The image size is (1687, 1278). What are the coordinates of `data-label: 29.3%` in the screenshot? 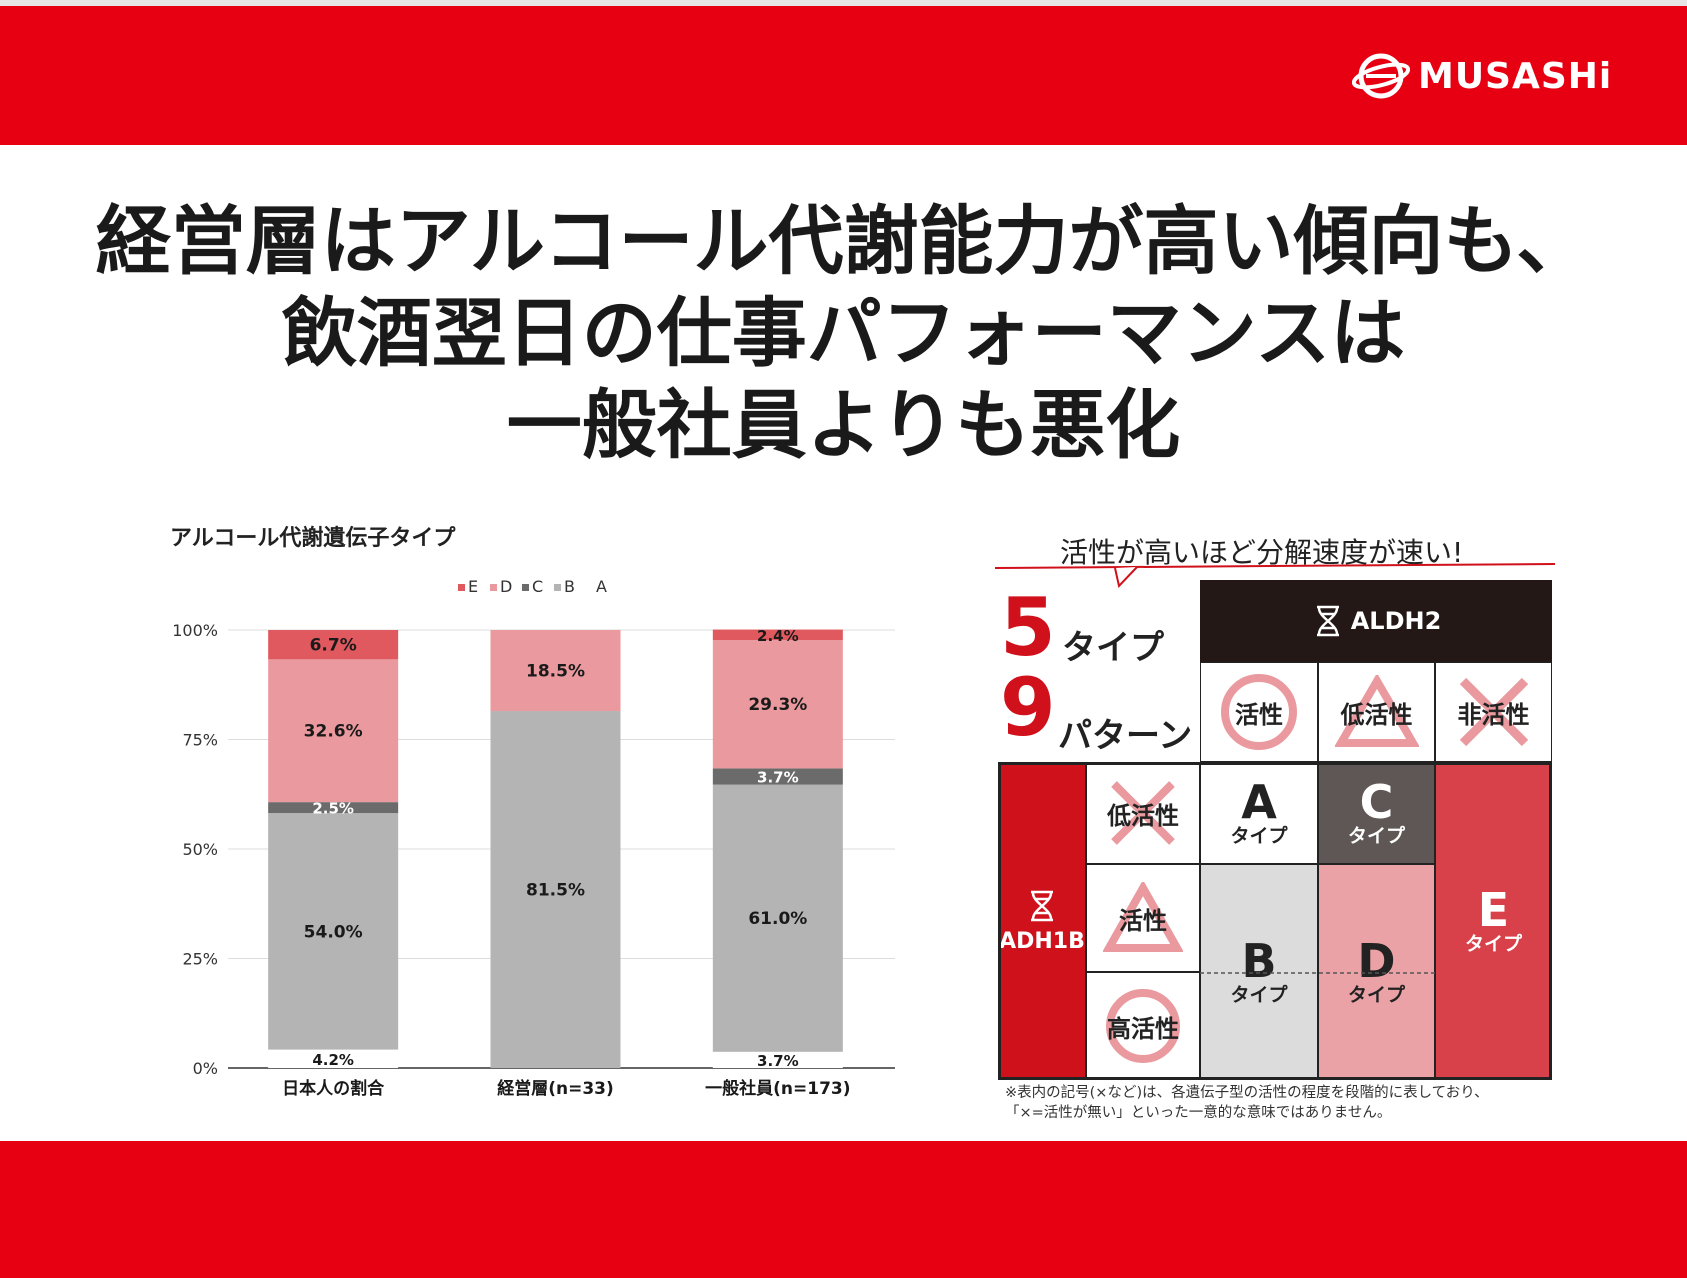 It's located at (777, 705).